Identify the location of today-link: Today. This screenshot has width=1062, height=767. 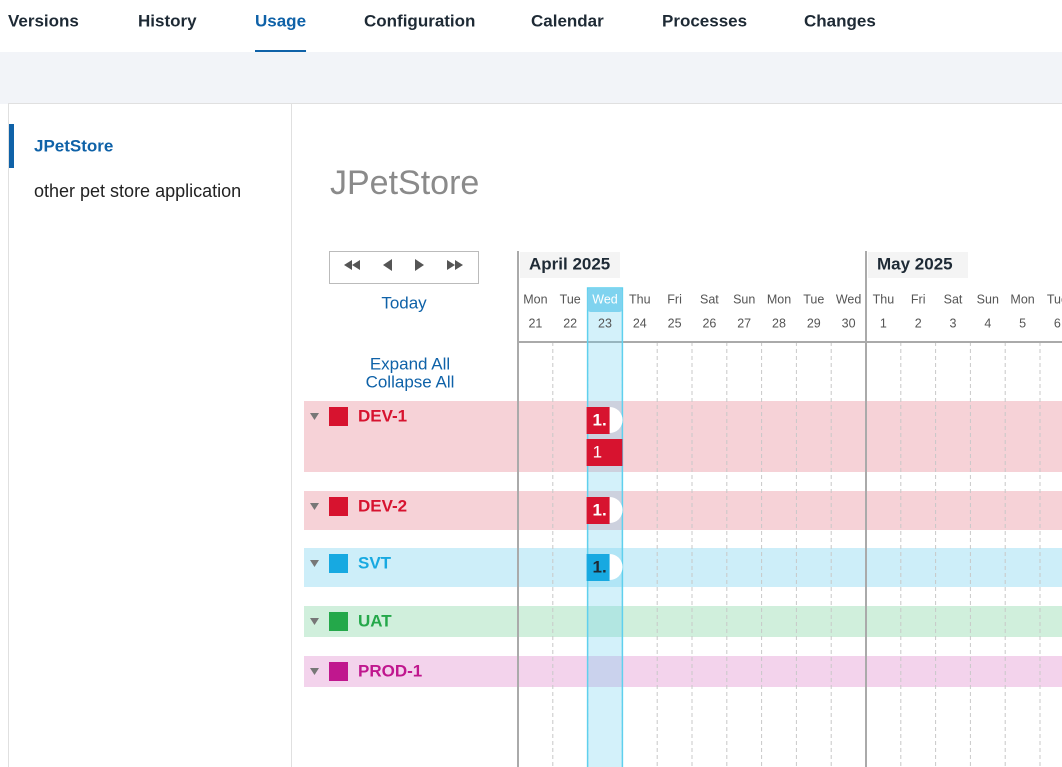
(404, 302).